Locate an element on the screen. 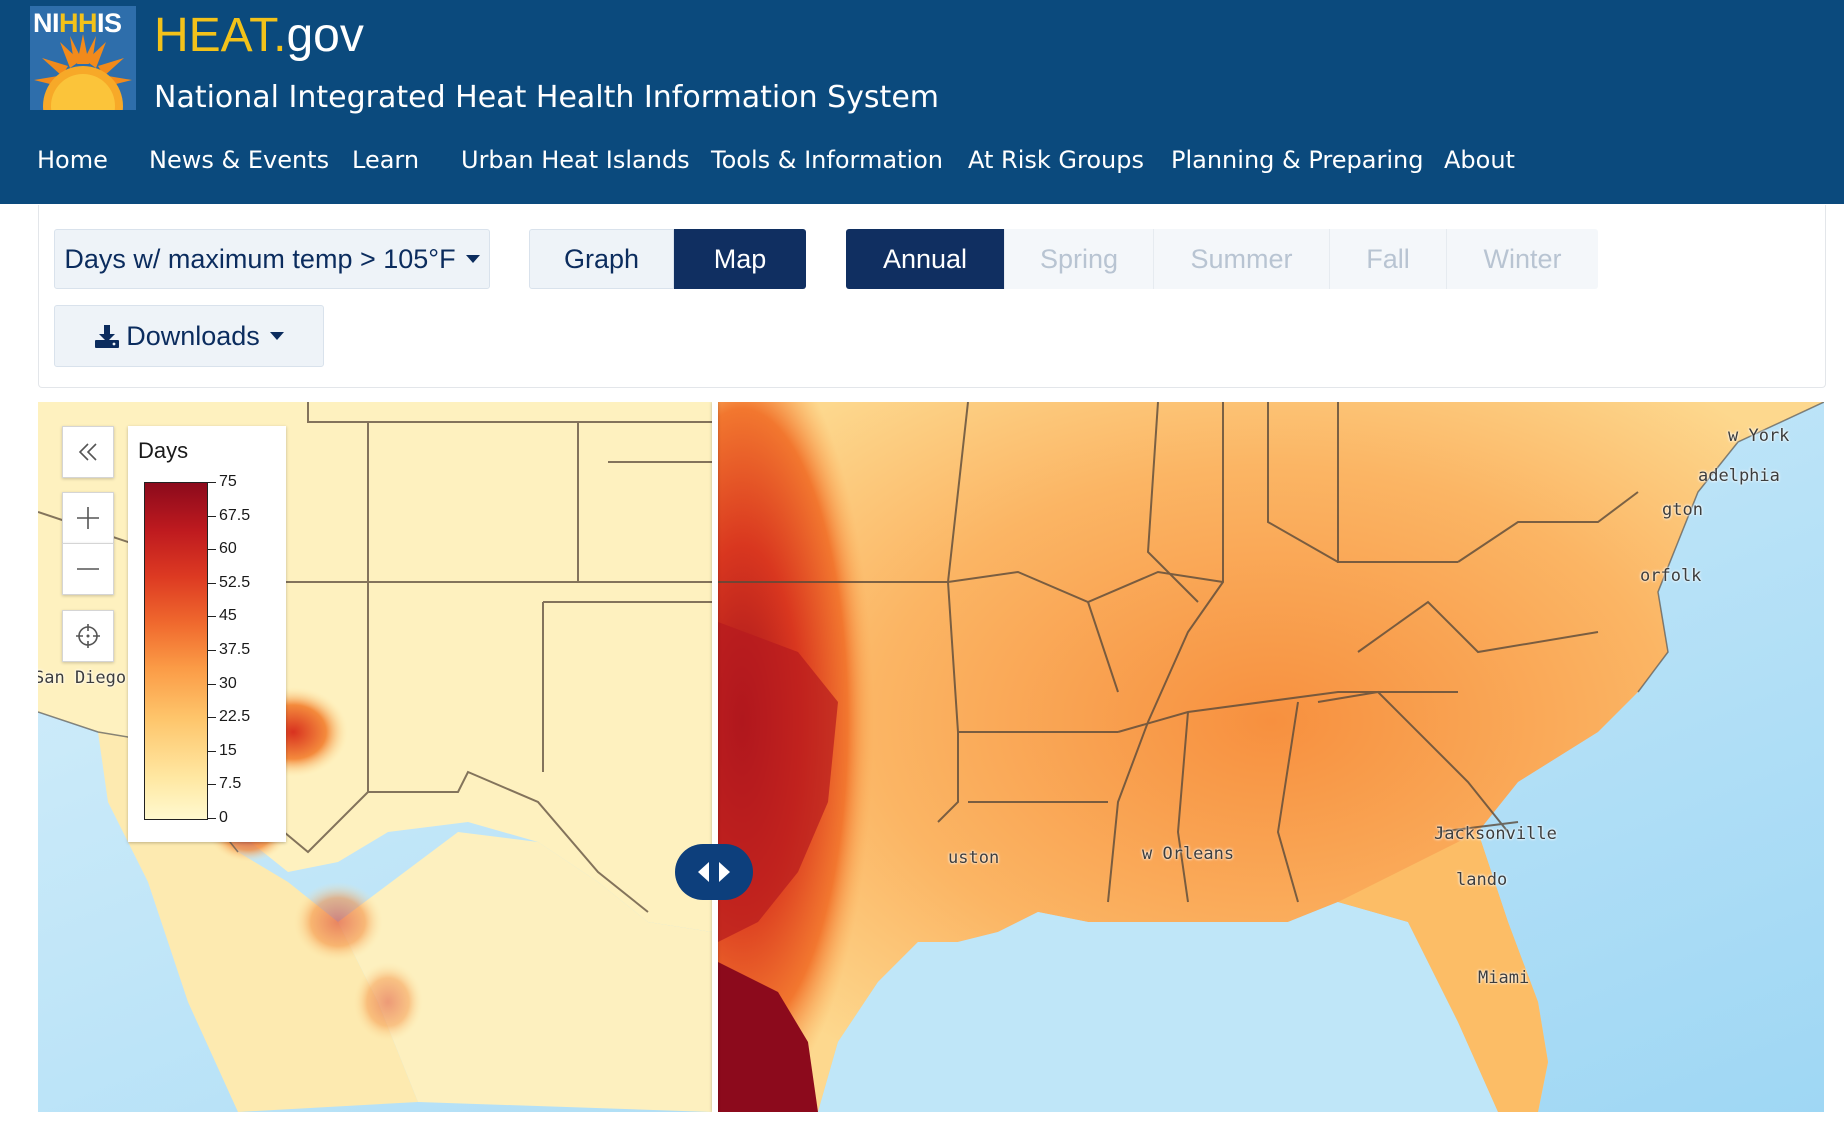 The width and height of the screenshot is (1844, 1130). legend-tick-label: 7.5 is located at coordinates (230, 784).